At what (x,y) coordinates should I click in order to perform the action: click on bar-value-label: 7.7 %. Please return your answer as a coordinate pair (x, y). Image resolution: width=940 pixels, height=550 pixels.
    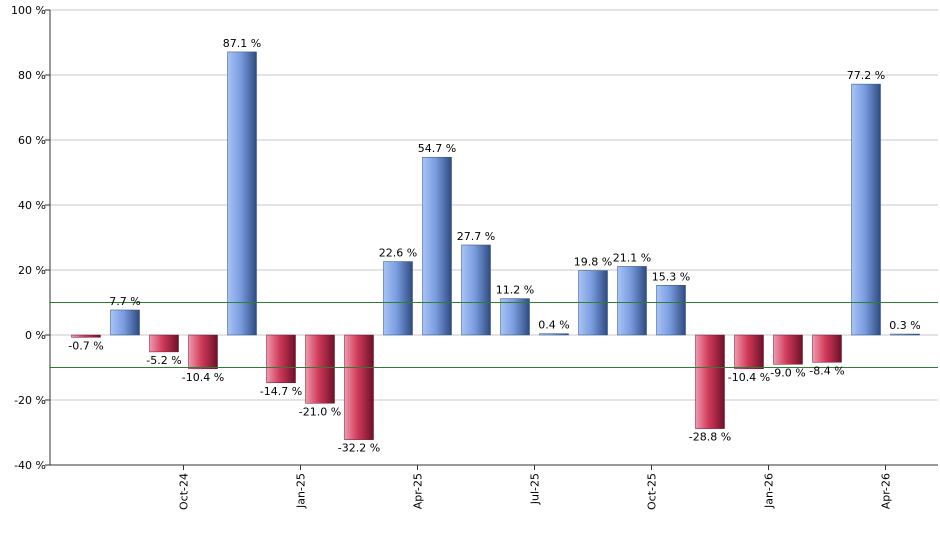
    Looking at the image, I should click on (124, 301).